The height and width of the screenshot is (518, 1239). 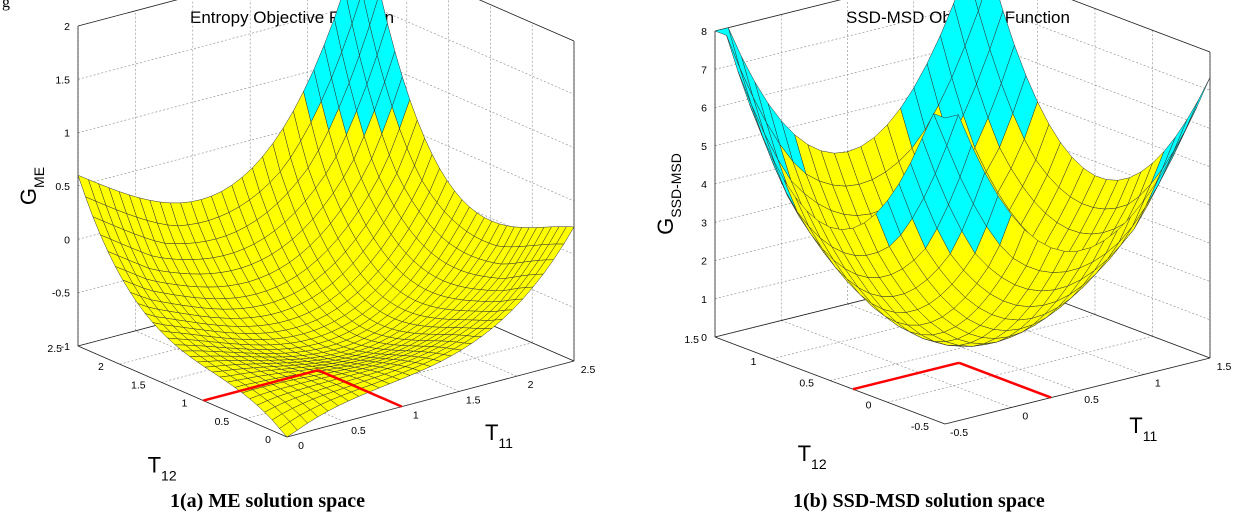 What do you see at coordinates (65, 347) in the screenshot?
I see `z-tick-label: -1` at bounding box center [65, 347].